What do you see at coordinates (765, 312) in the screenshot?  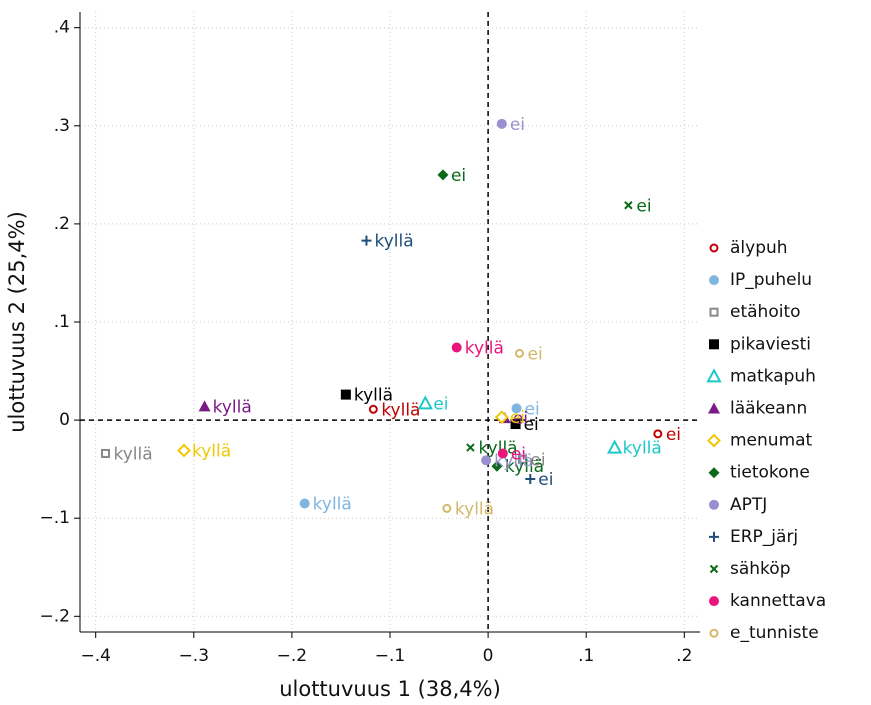 I see `legend-label: etähoito` at bounding box center [765, 312].